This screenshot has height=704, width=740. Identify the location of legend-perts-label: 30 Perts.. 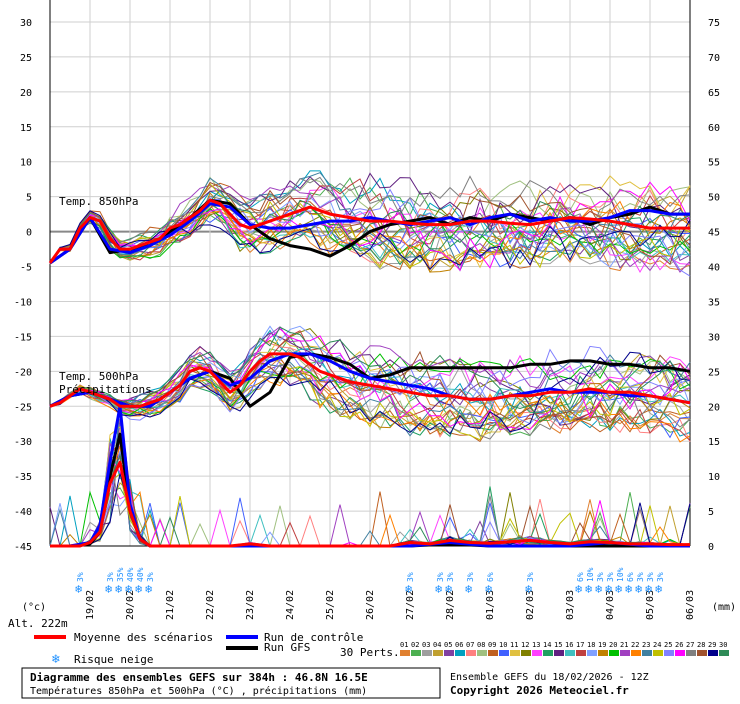
(370, 652).